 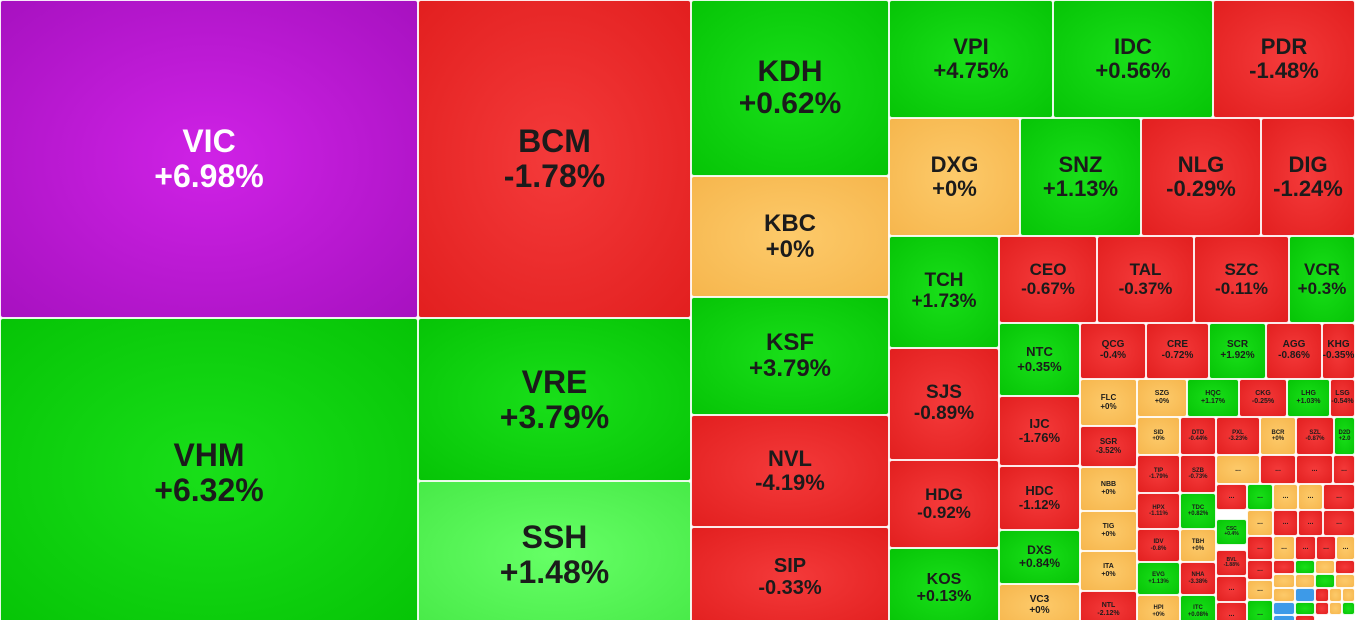 I want to click on stock-tile-bcm: BCM -1.78%, so click(x=554, y=159).